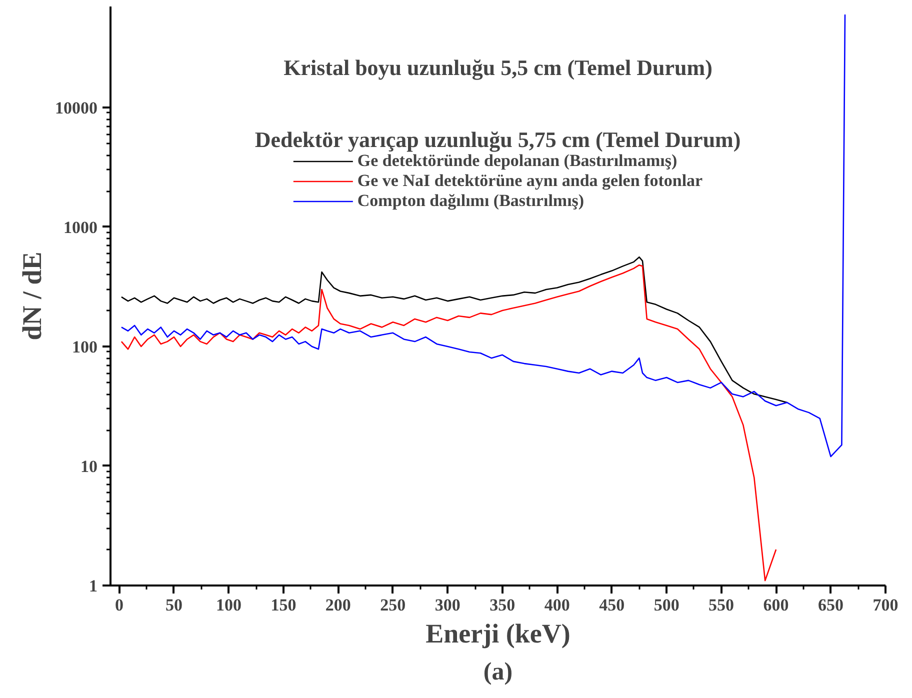 The width and height of the screenshot is (912, 698). Describe the element at coordinates (498, 67) in the screenshot. I see `annotation: Kristal boyu uzunluğu 5,5 cm (Temel Durum)` at that location.